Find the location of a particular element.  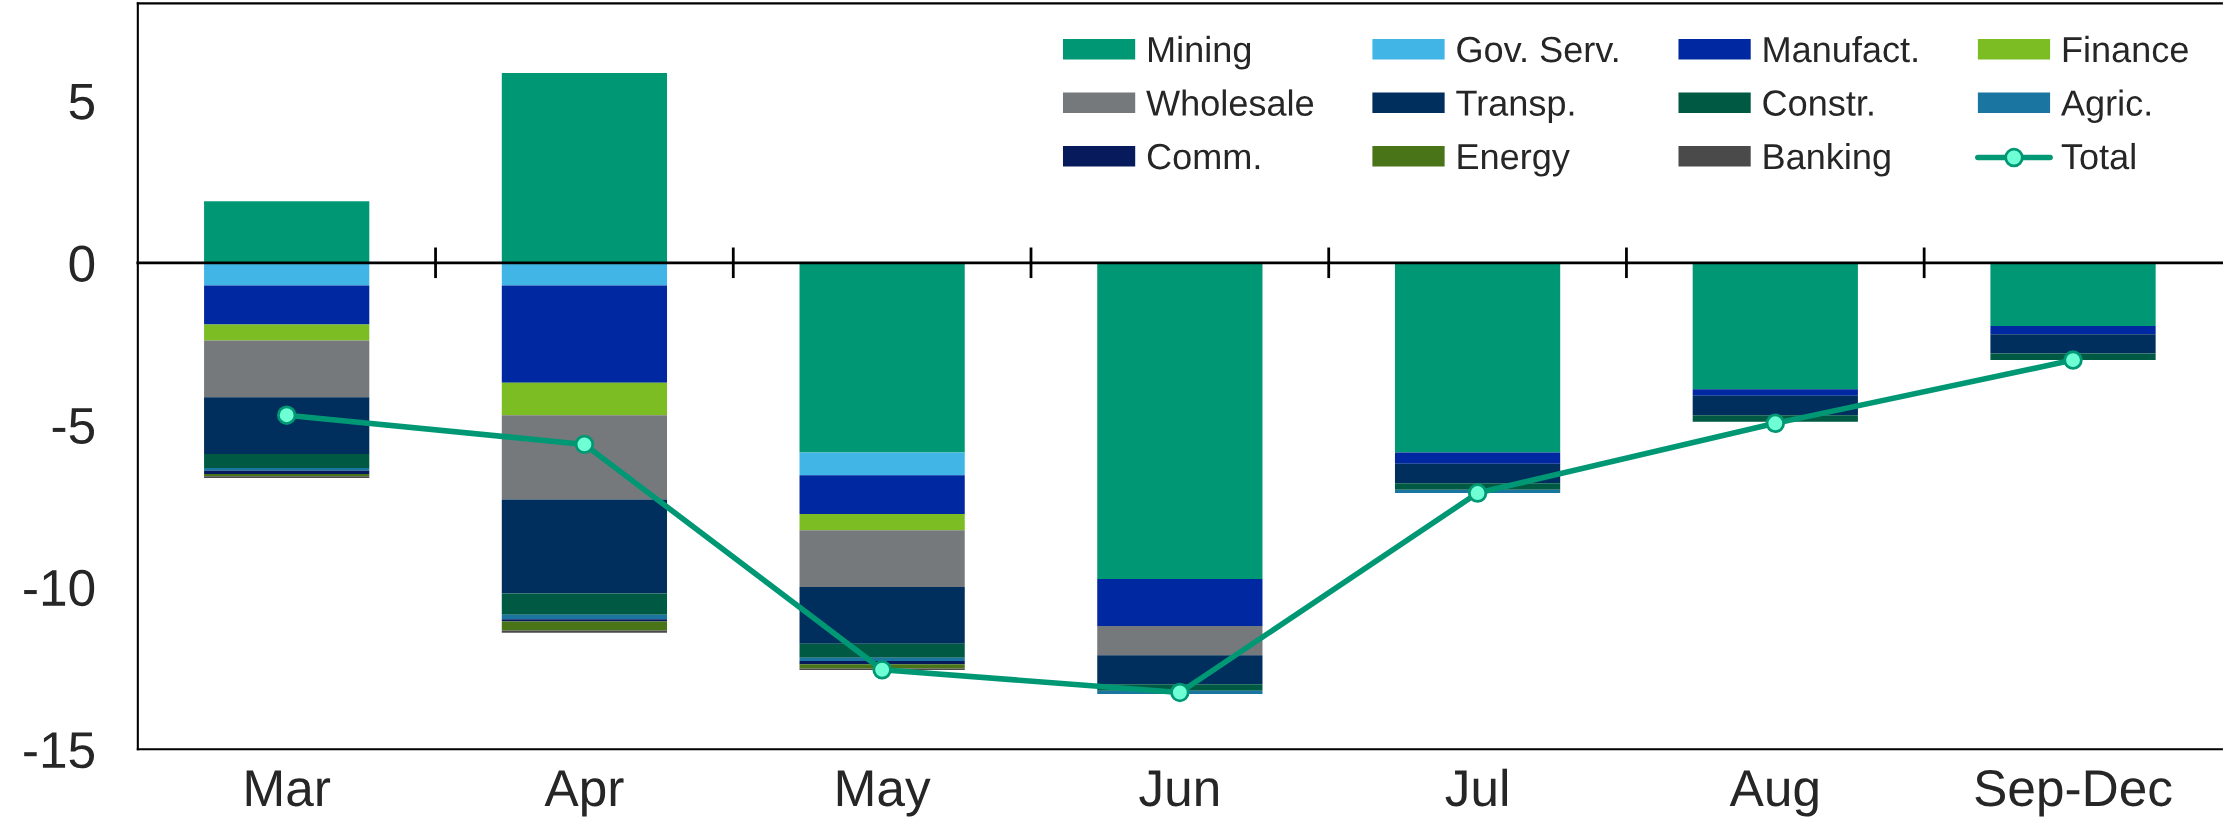

x-tick-label: Mar is located at coordinates (288, 788).